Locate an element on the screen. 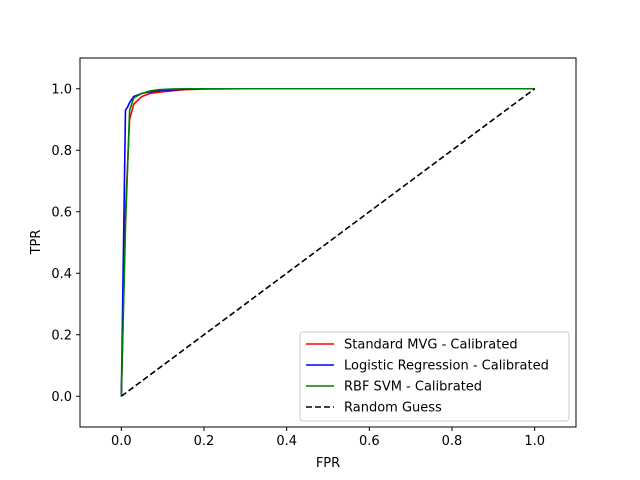 Image resolution: width=640 pixels, height=480 pixels. legend-label: Standard MVG - Calibrated is located at coordinates (431, 345).